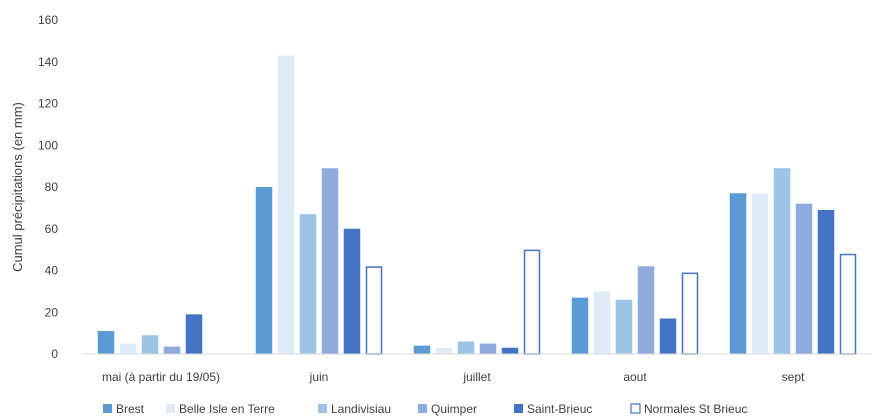 Image resolution: width=882 pixels, height=419 pixels. I want to click on y-tick-label: 20, so click(52, 312).